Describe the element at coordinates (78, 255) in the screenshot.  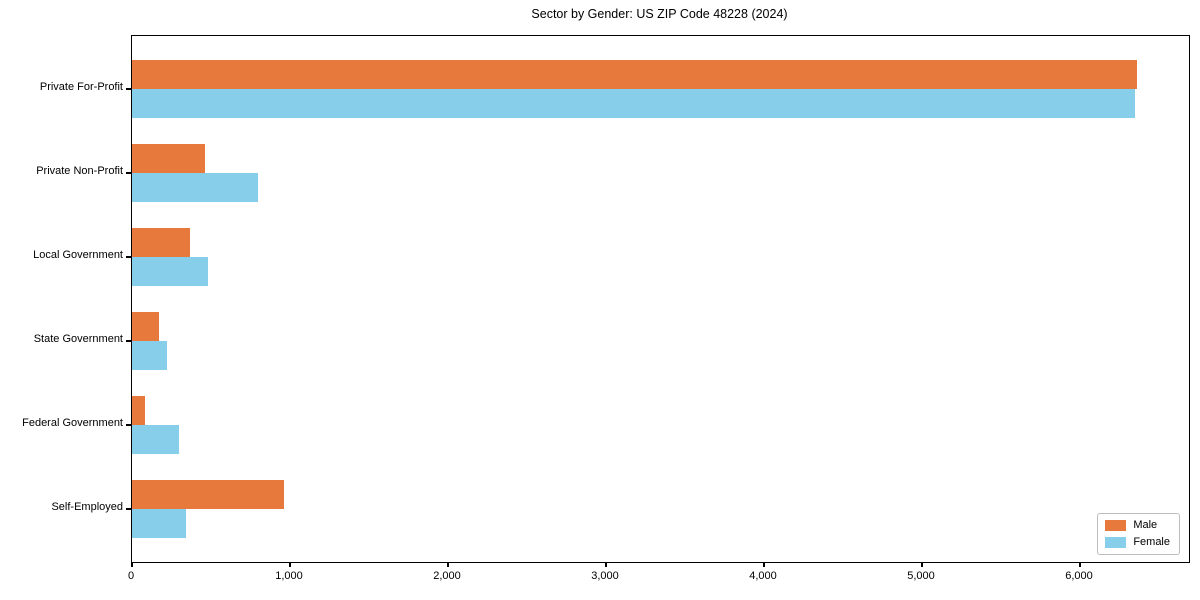
I see `y-tick-label-local-government: Local Government` at that location.